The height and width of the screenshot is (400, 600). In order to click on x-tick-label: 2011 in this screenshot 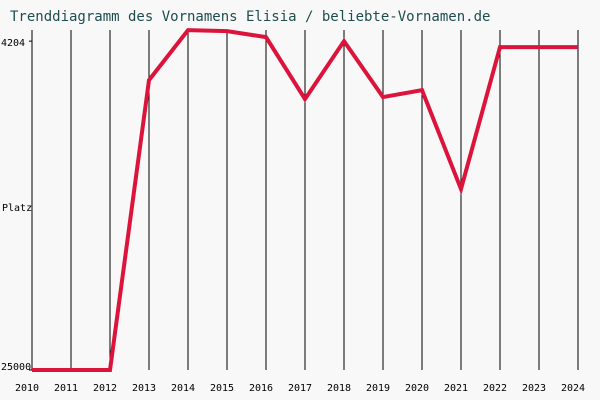, I will do `click(66, 388)`.